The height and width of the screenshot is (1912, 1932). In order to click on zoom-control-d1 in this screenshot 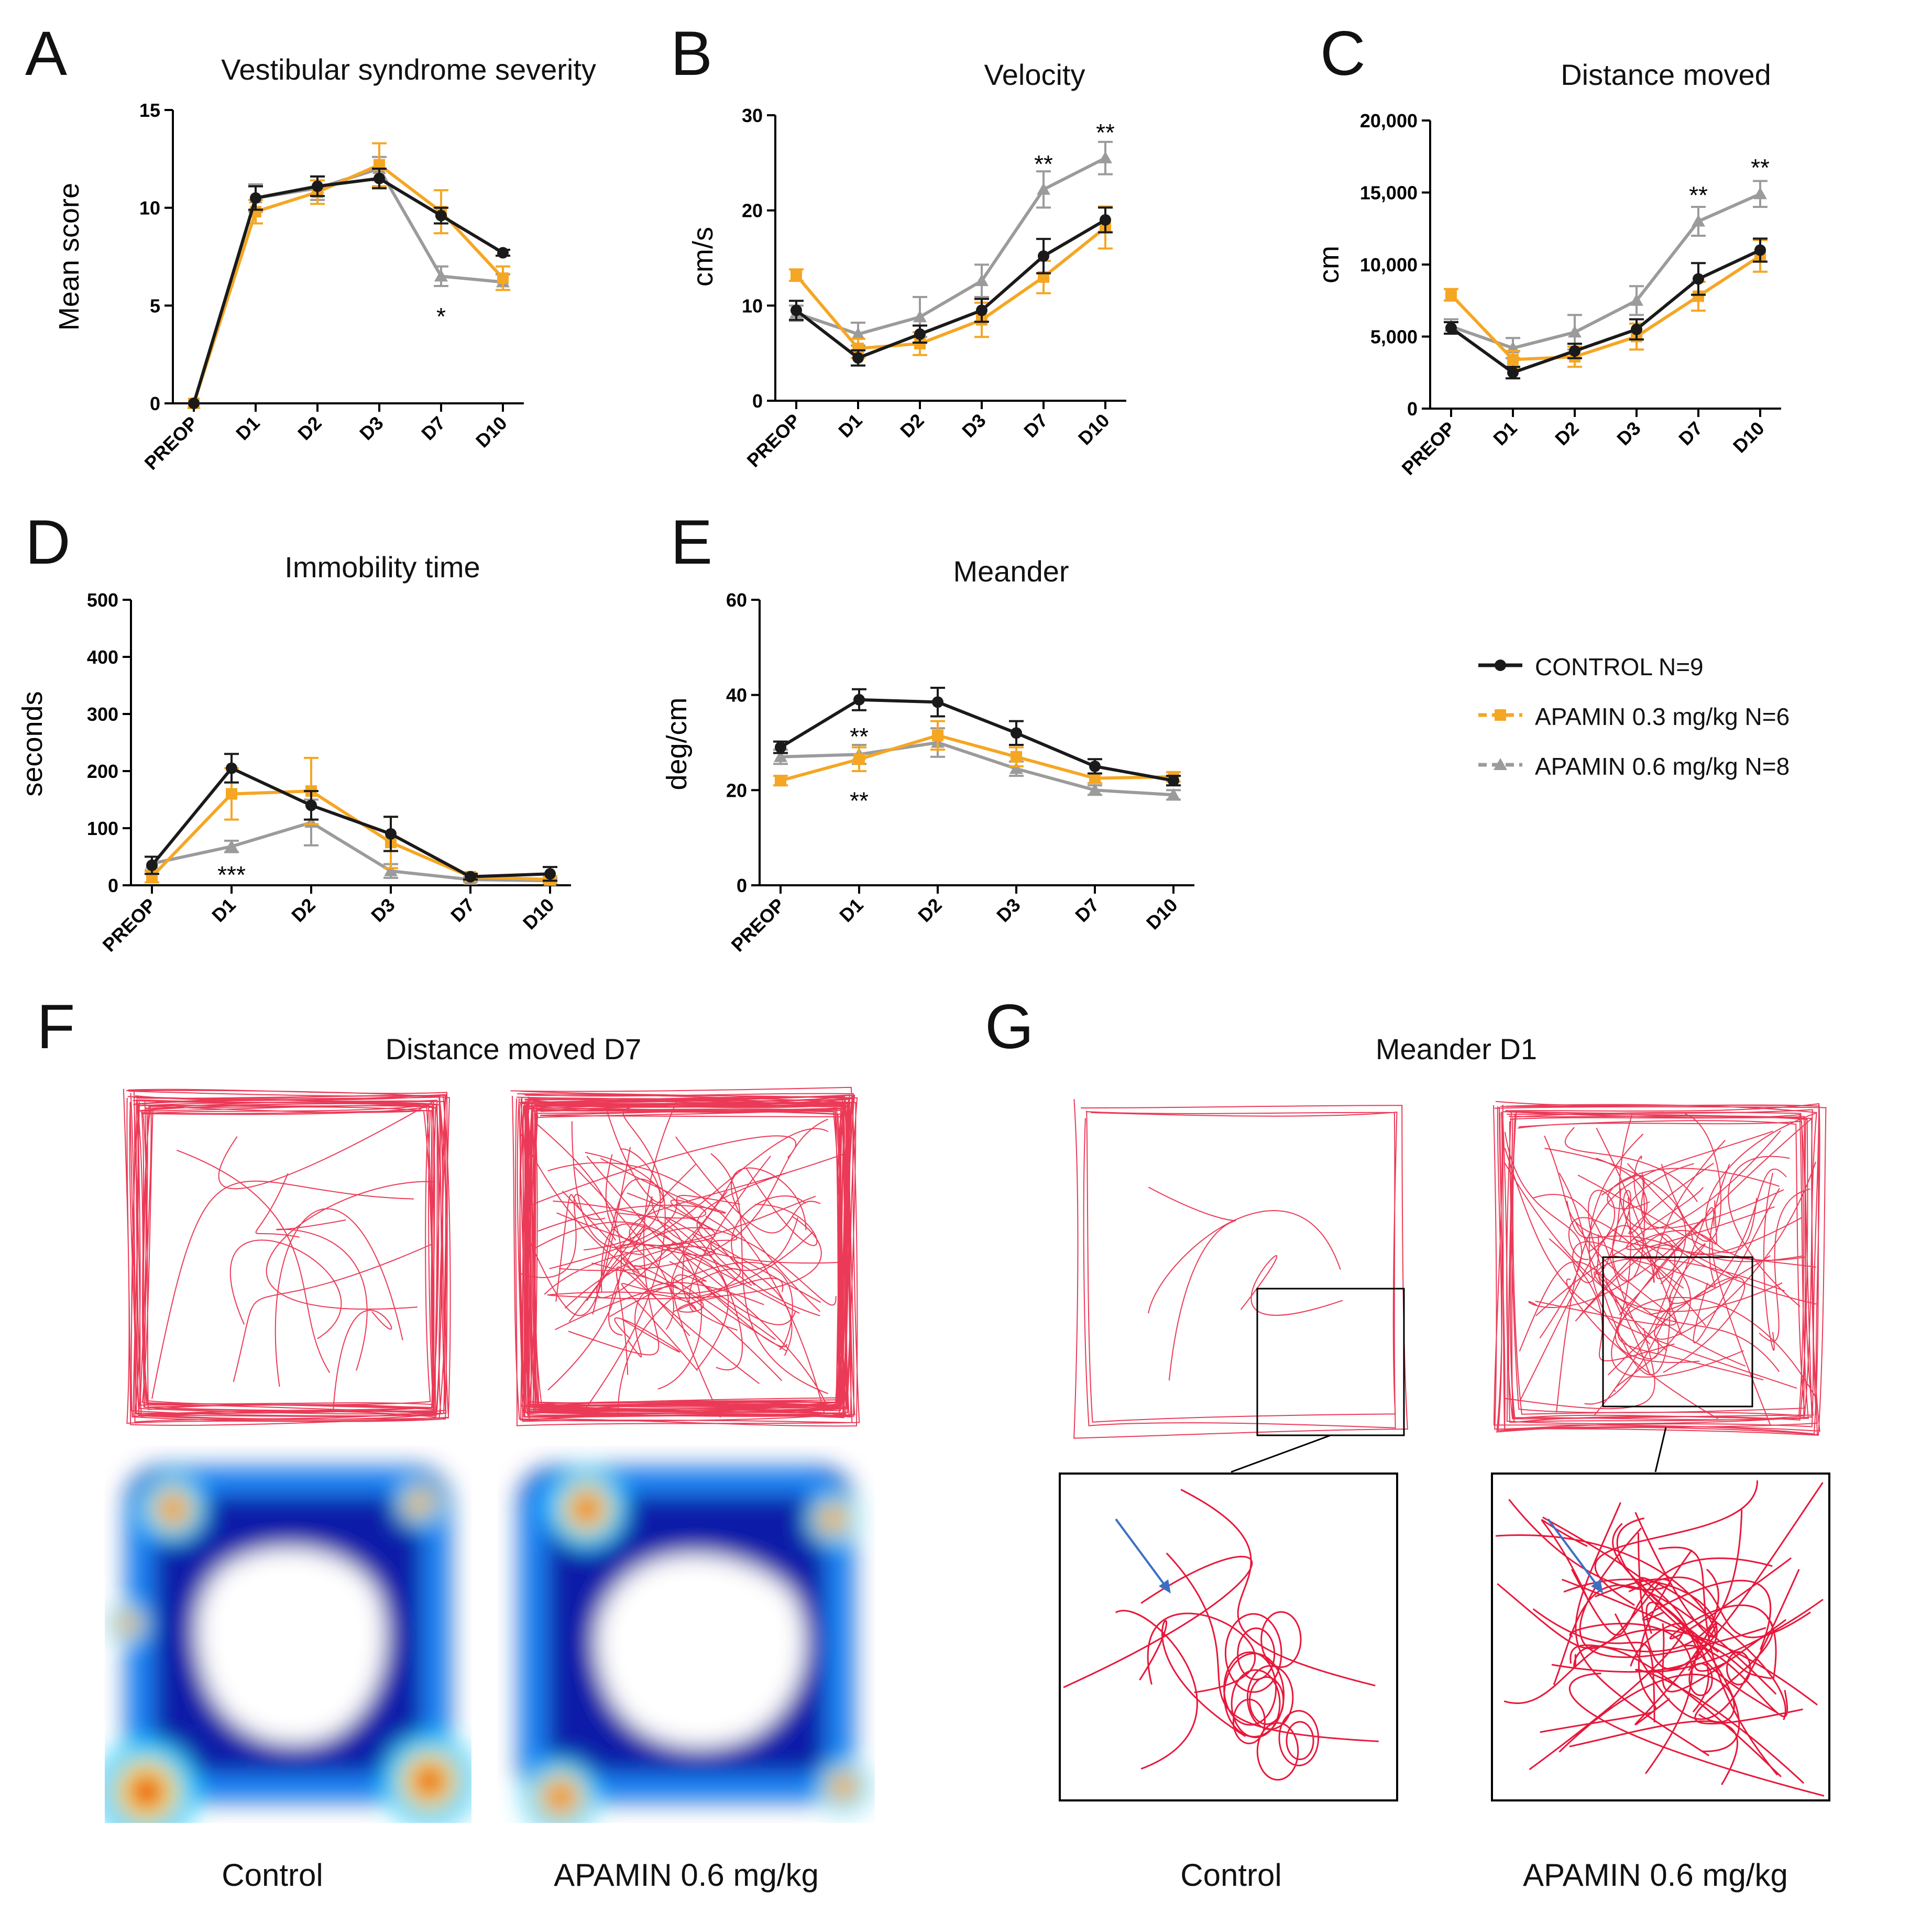, I will do `click(1228, 1637)`.